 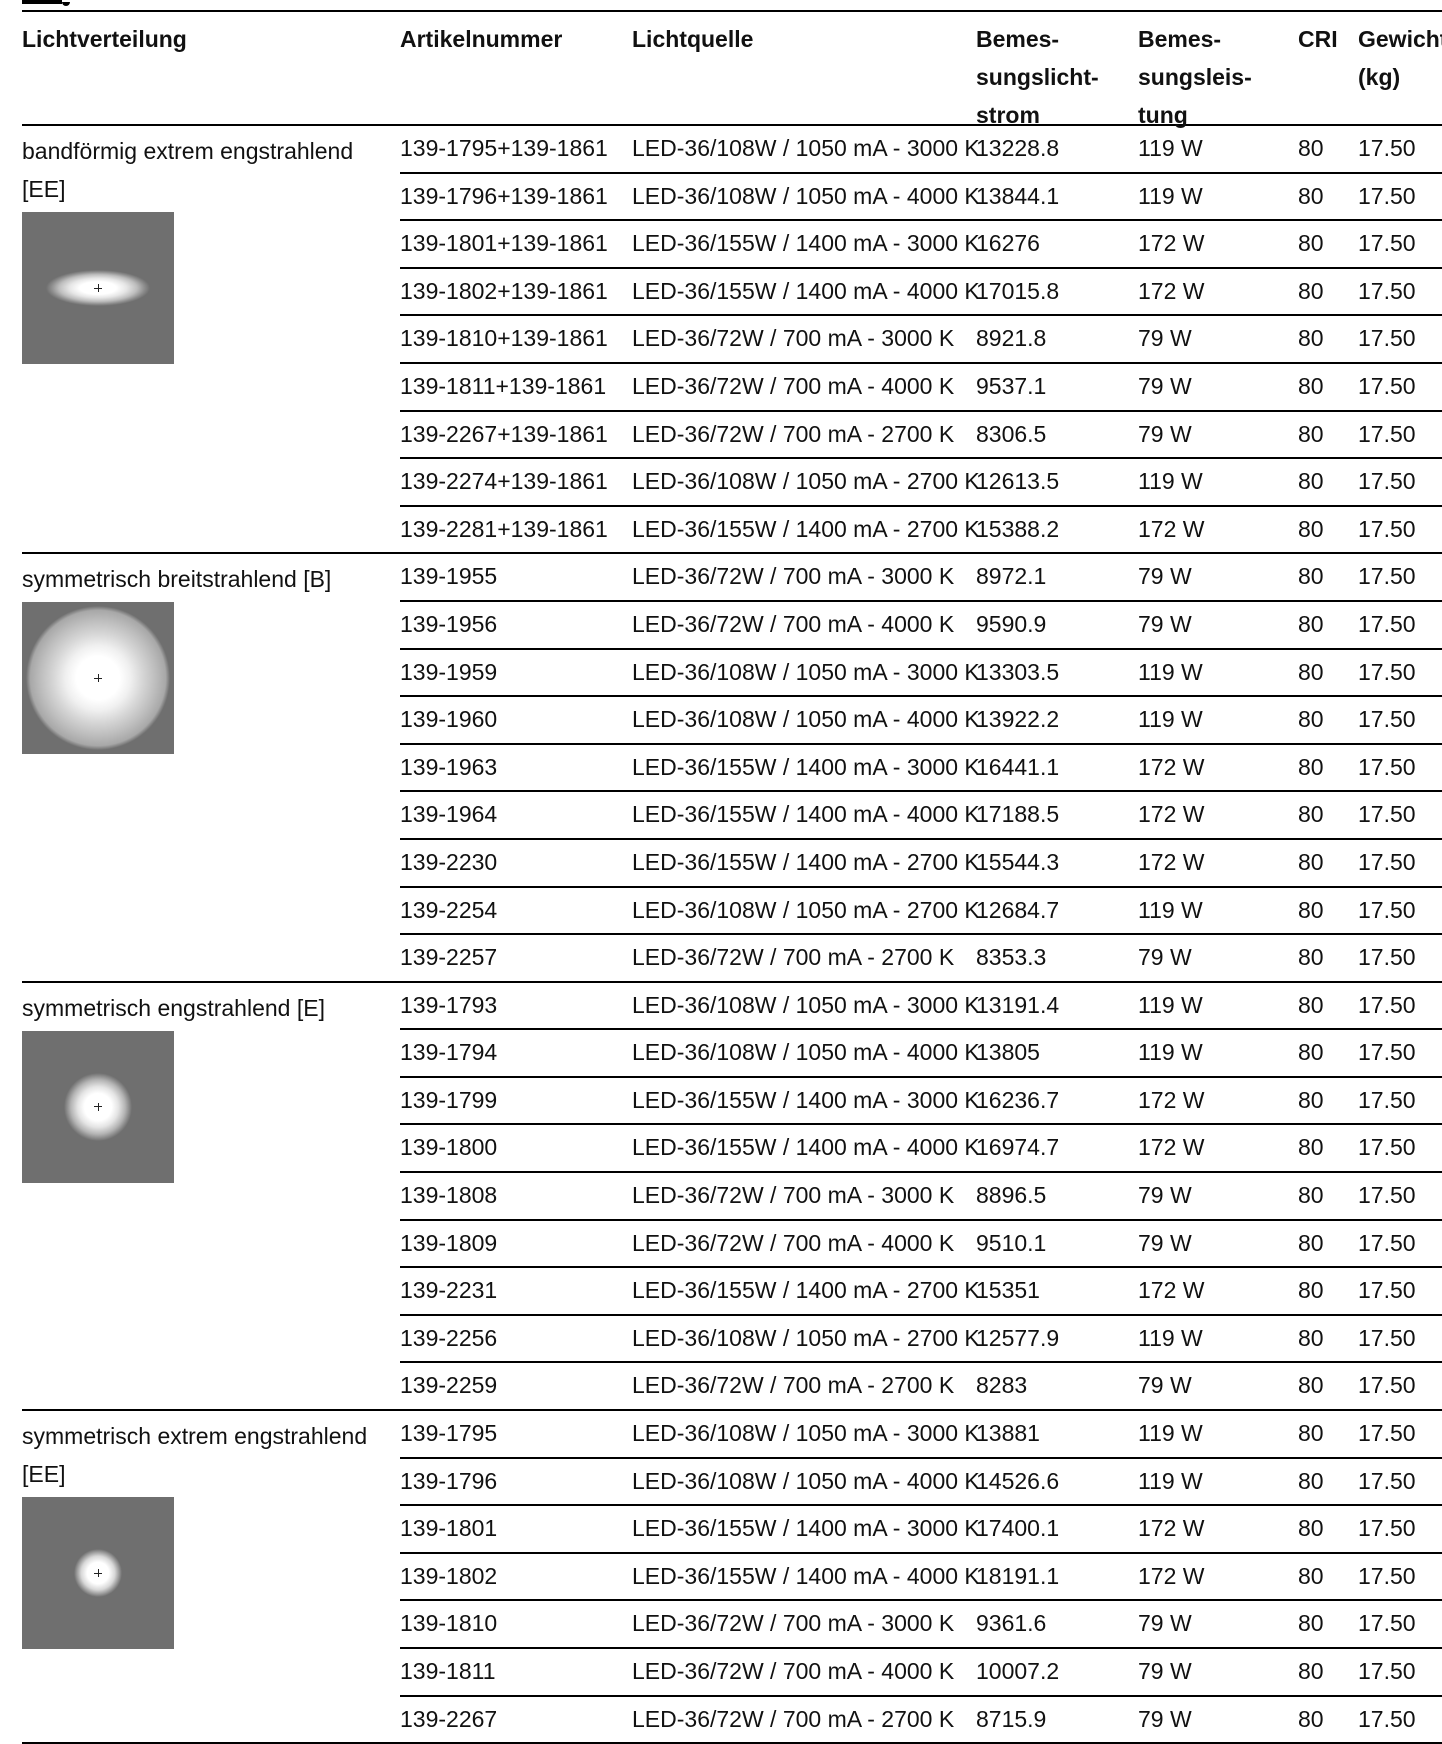 What do you see at coordinates (42, 2) in the screenshot?
I see `heading-fragment` at bounding box center [42, 2].